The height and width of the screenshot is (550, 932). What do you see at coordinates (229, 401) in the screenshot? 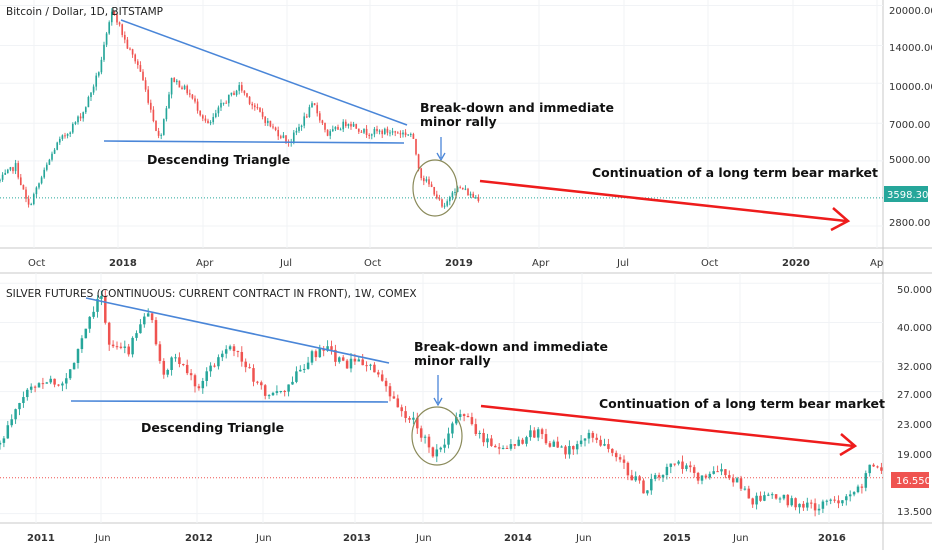
I see `silver-triangle-lower-line` at bounding box center [229, 401].